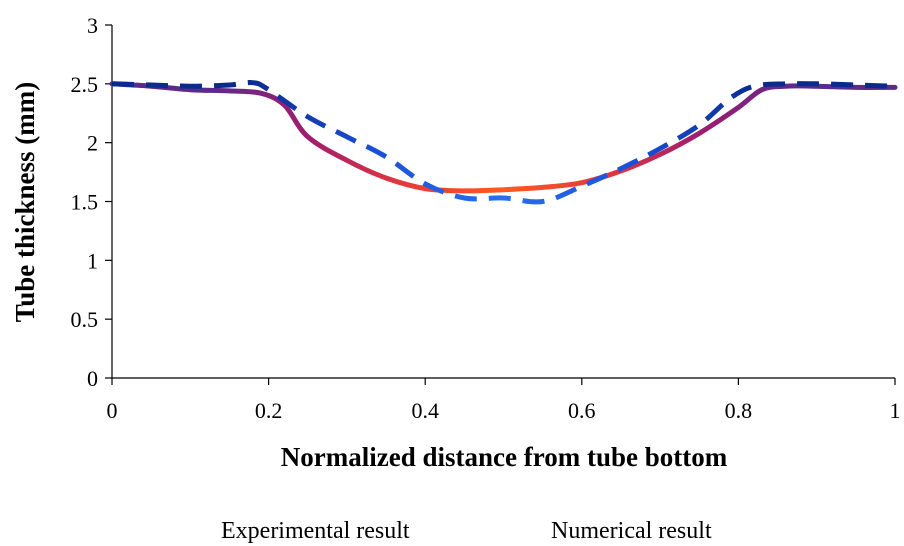 The height and width of the screenshot is (546, 904). Describe the element at coordinates (92, 143) in the screenshot. I see `y-tick-label: 2` at that location.